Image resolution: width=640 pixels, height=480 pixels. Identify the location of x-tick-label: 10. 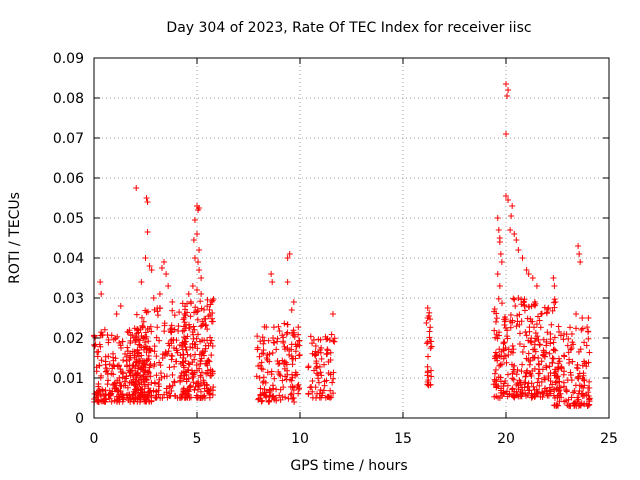
(300, 439).